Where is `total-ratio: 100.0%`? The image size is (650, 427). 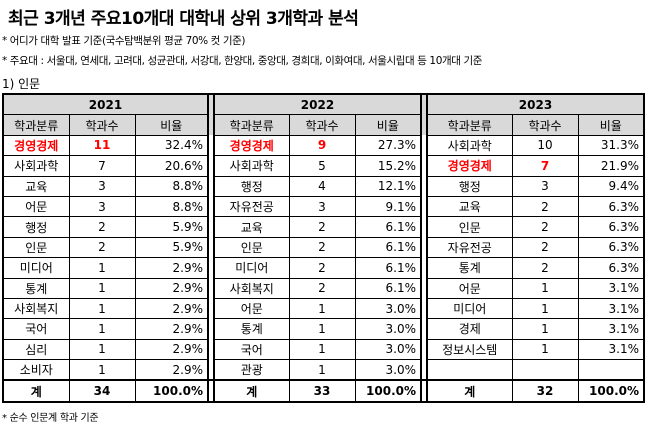
total-ratio: 100.0% is located at coordinates (388, 391).